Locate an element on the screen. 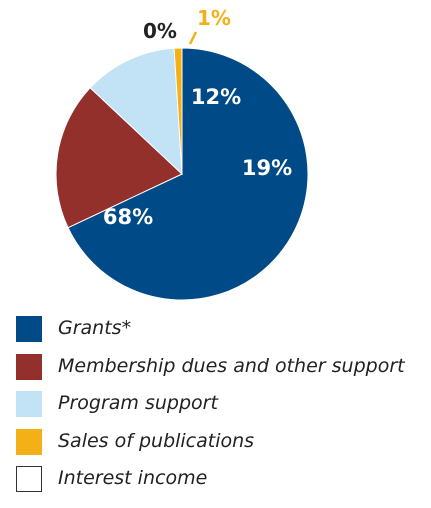  pie-slice-membership-dues-and-other-support is located at coordinates (119, 158).